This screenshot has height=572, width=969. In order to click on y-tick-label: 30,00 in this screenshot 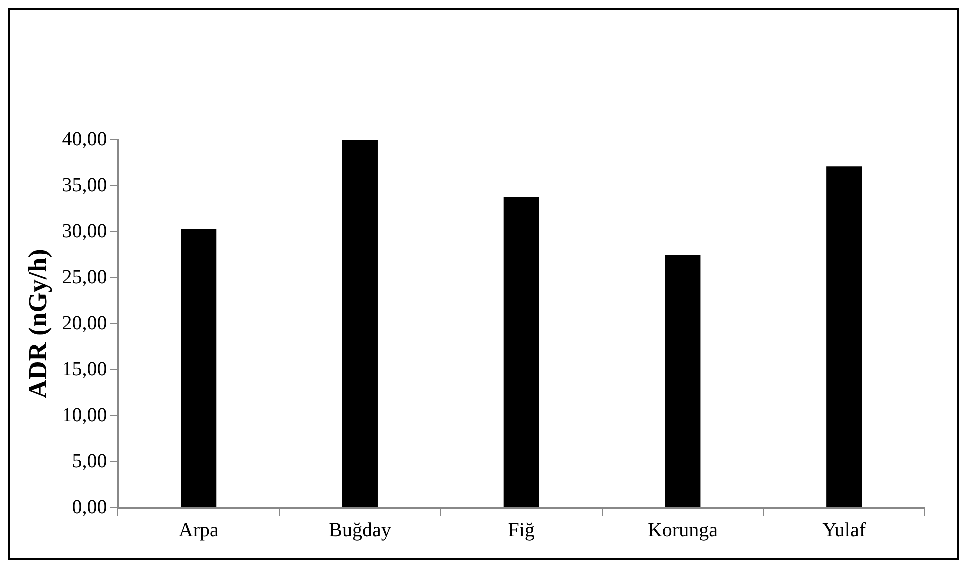, I will do `click(85, 231)`.